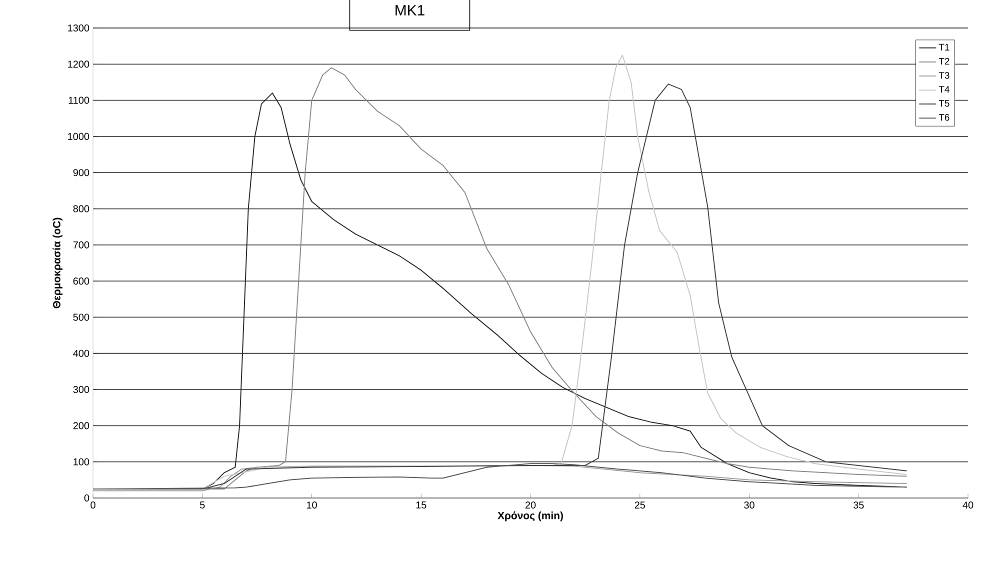 The image size is (987, 563). Describe the element at coordinates (81, 317) in the screenshot. I see `y-tick-label: 500` at that location.